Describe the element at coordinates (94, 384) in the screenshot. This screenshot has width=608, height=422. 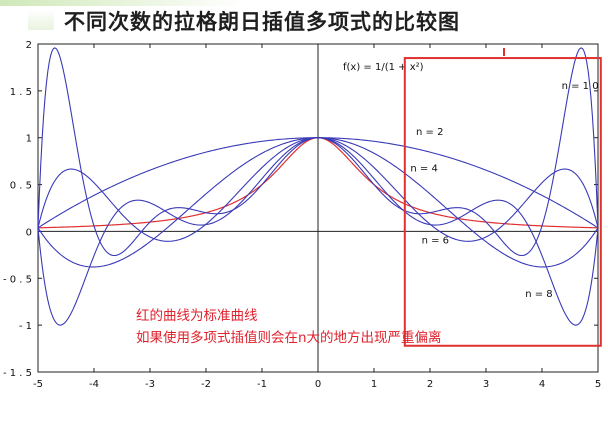
I see `x-tick-label: -4` at that location.